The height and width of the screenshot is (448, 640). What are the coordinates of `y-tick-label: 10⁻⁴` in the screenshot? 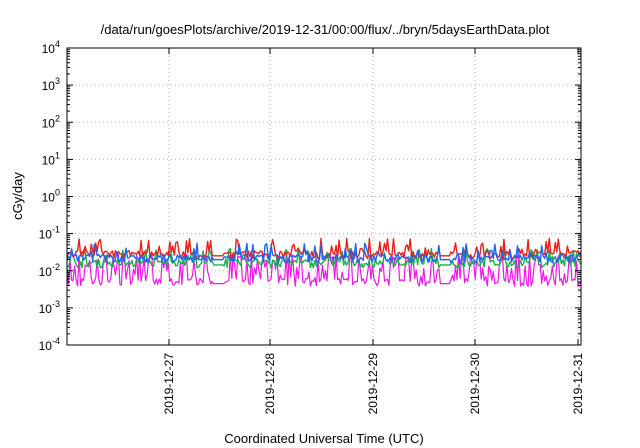 It's located at (49, 344).